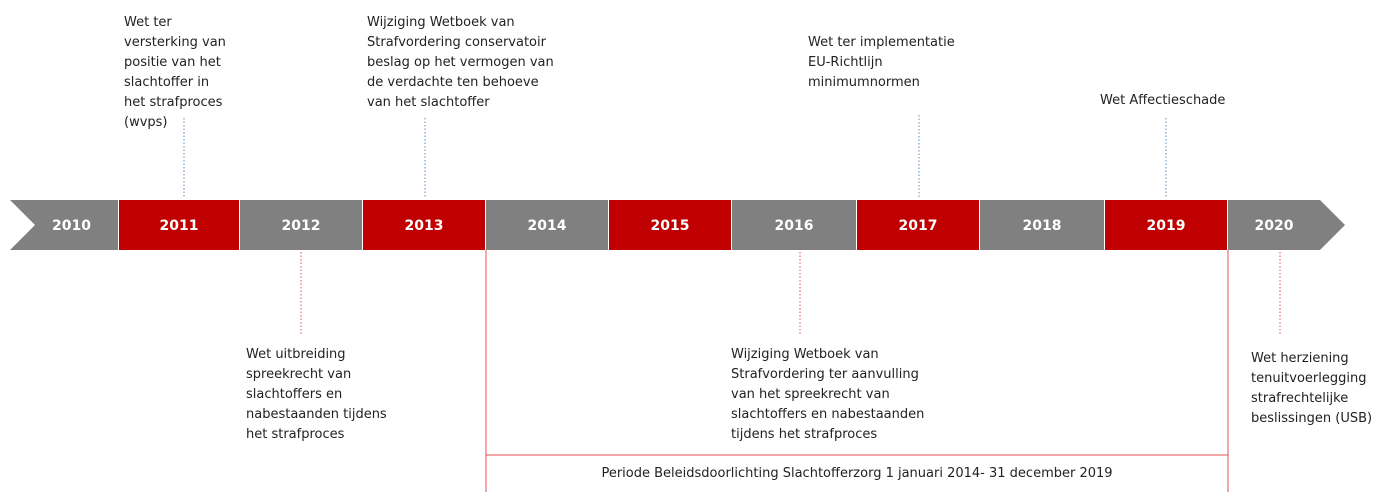 Image resolution: width=1377 pixels, height=492 pixels. I want to click on event-text: spreekrecht van, so click(298, 374).